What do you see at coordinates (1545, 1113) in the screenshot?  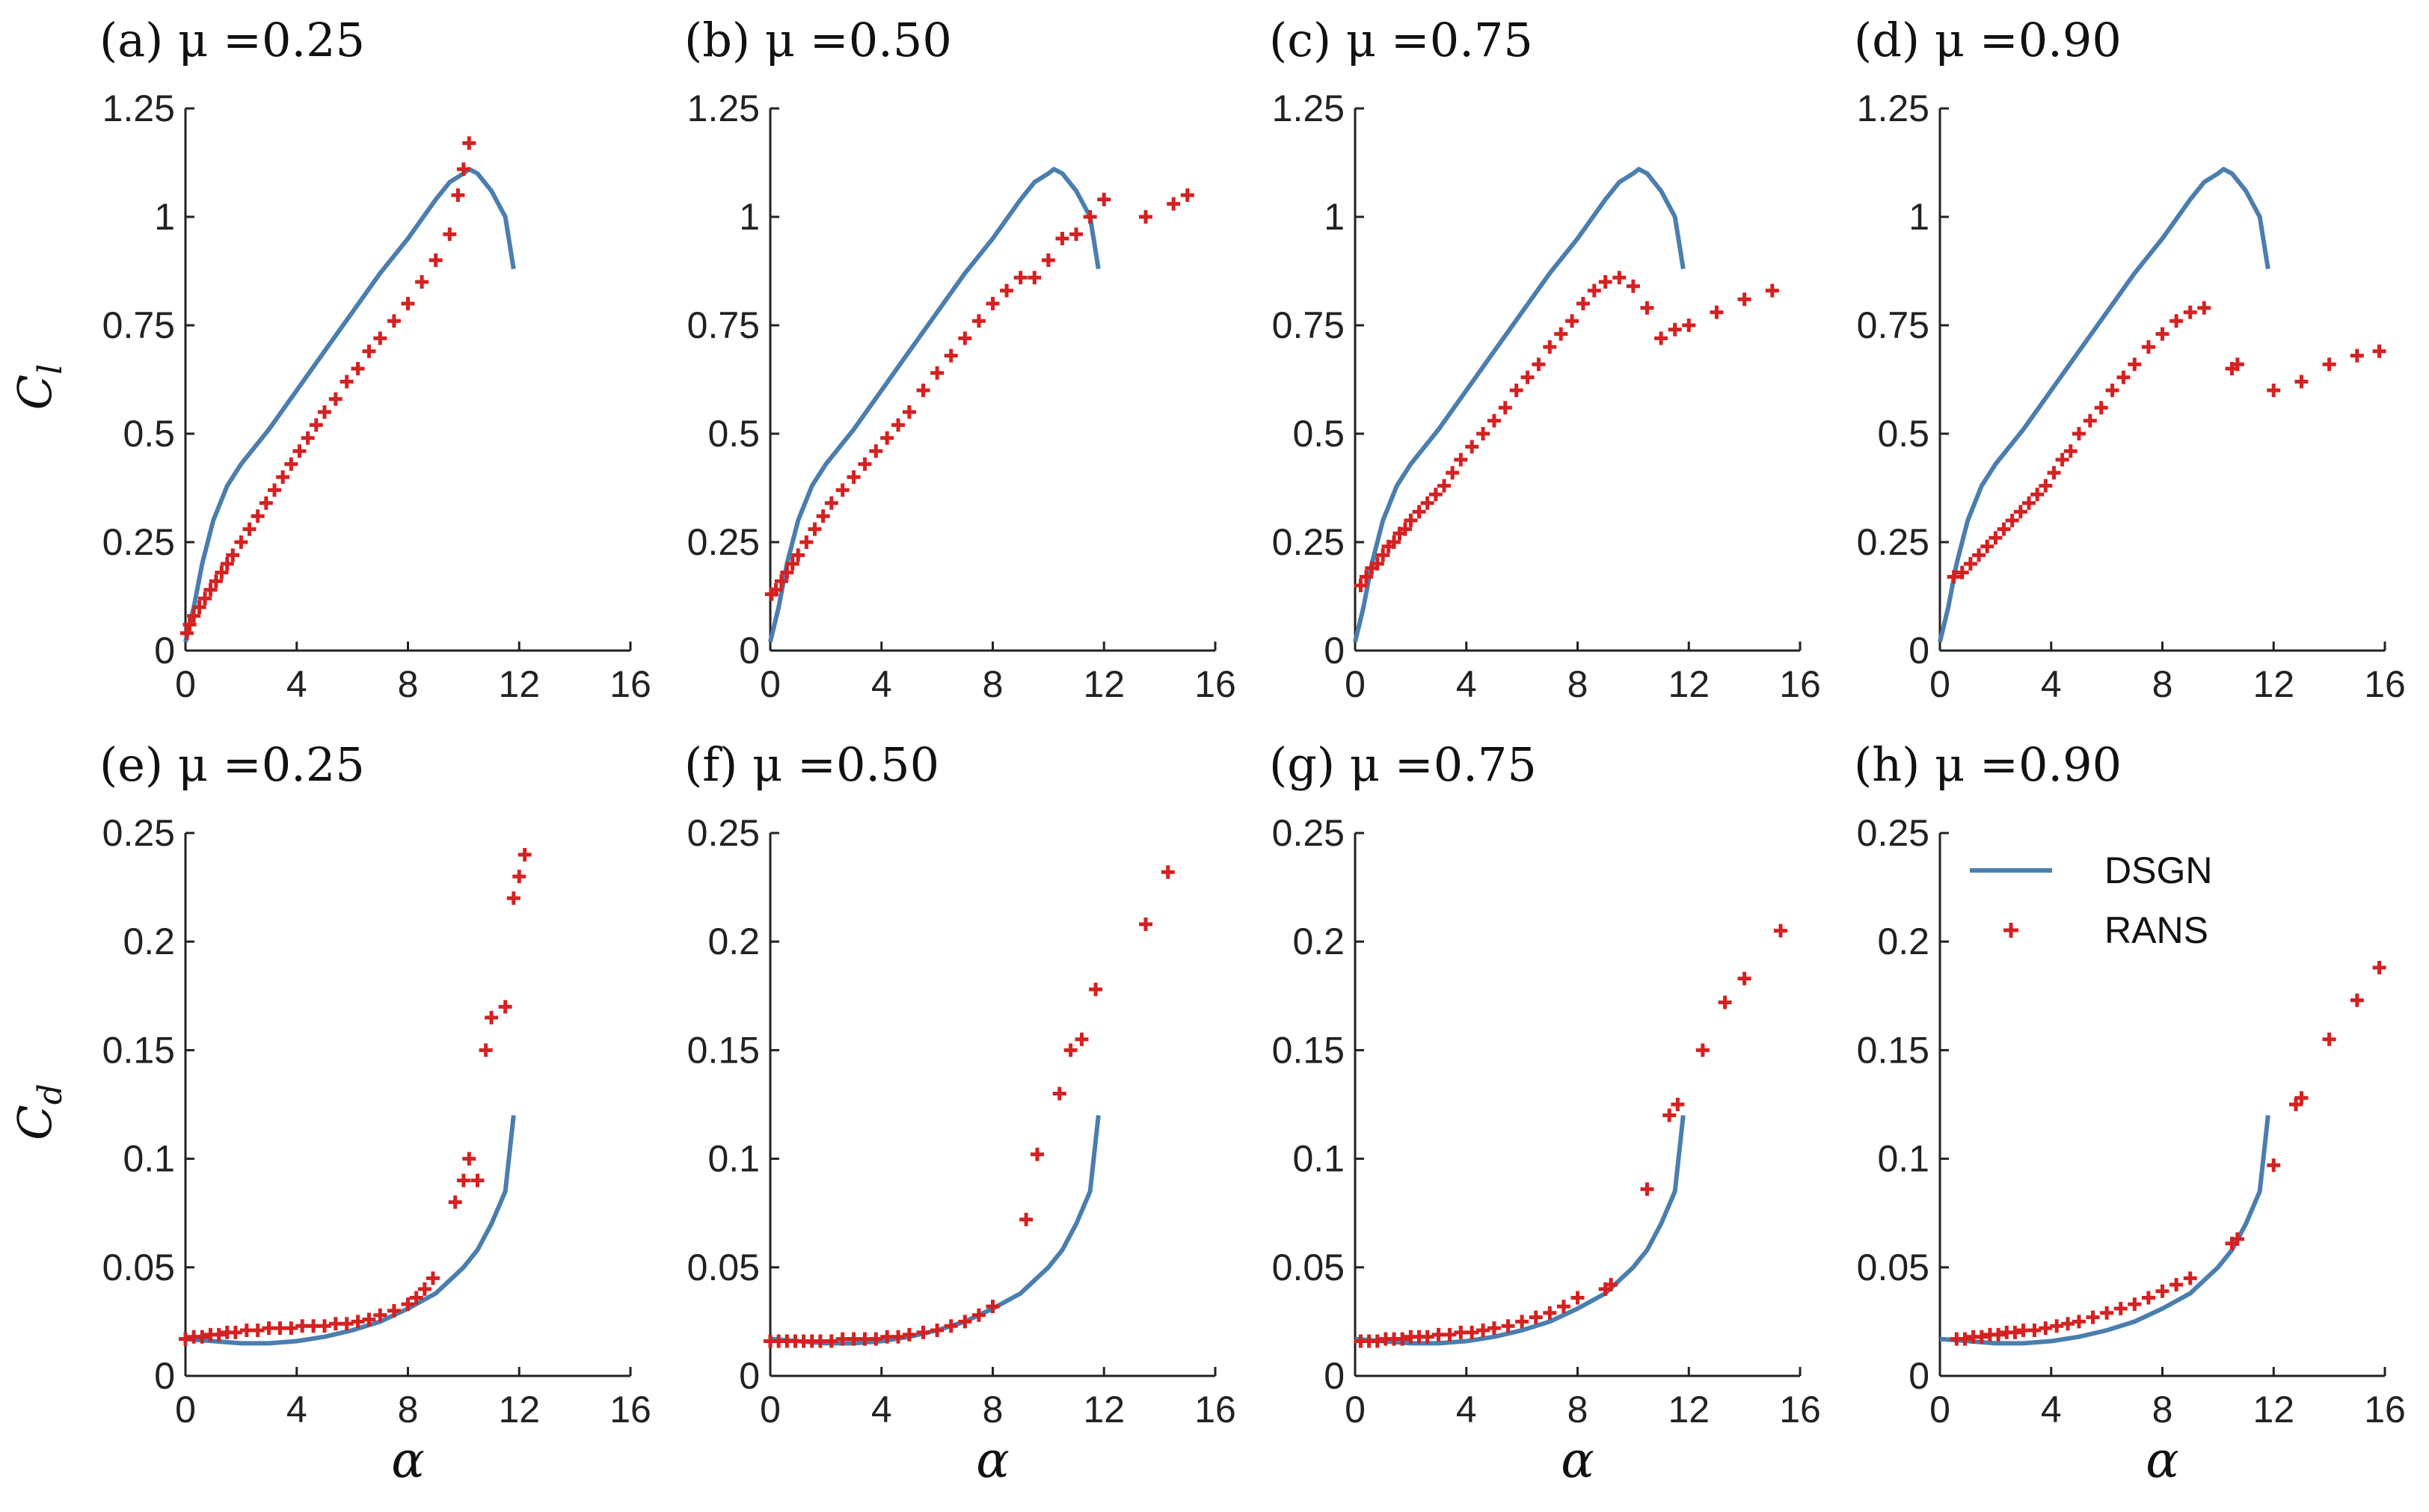 I see `panel-g: (g) μ =0.75 0 4 8 12 16 0 0.05 0.1 0.15 0.2 0.25 α` at bounding box center [1545, 1113].